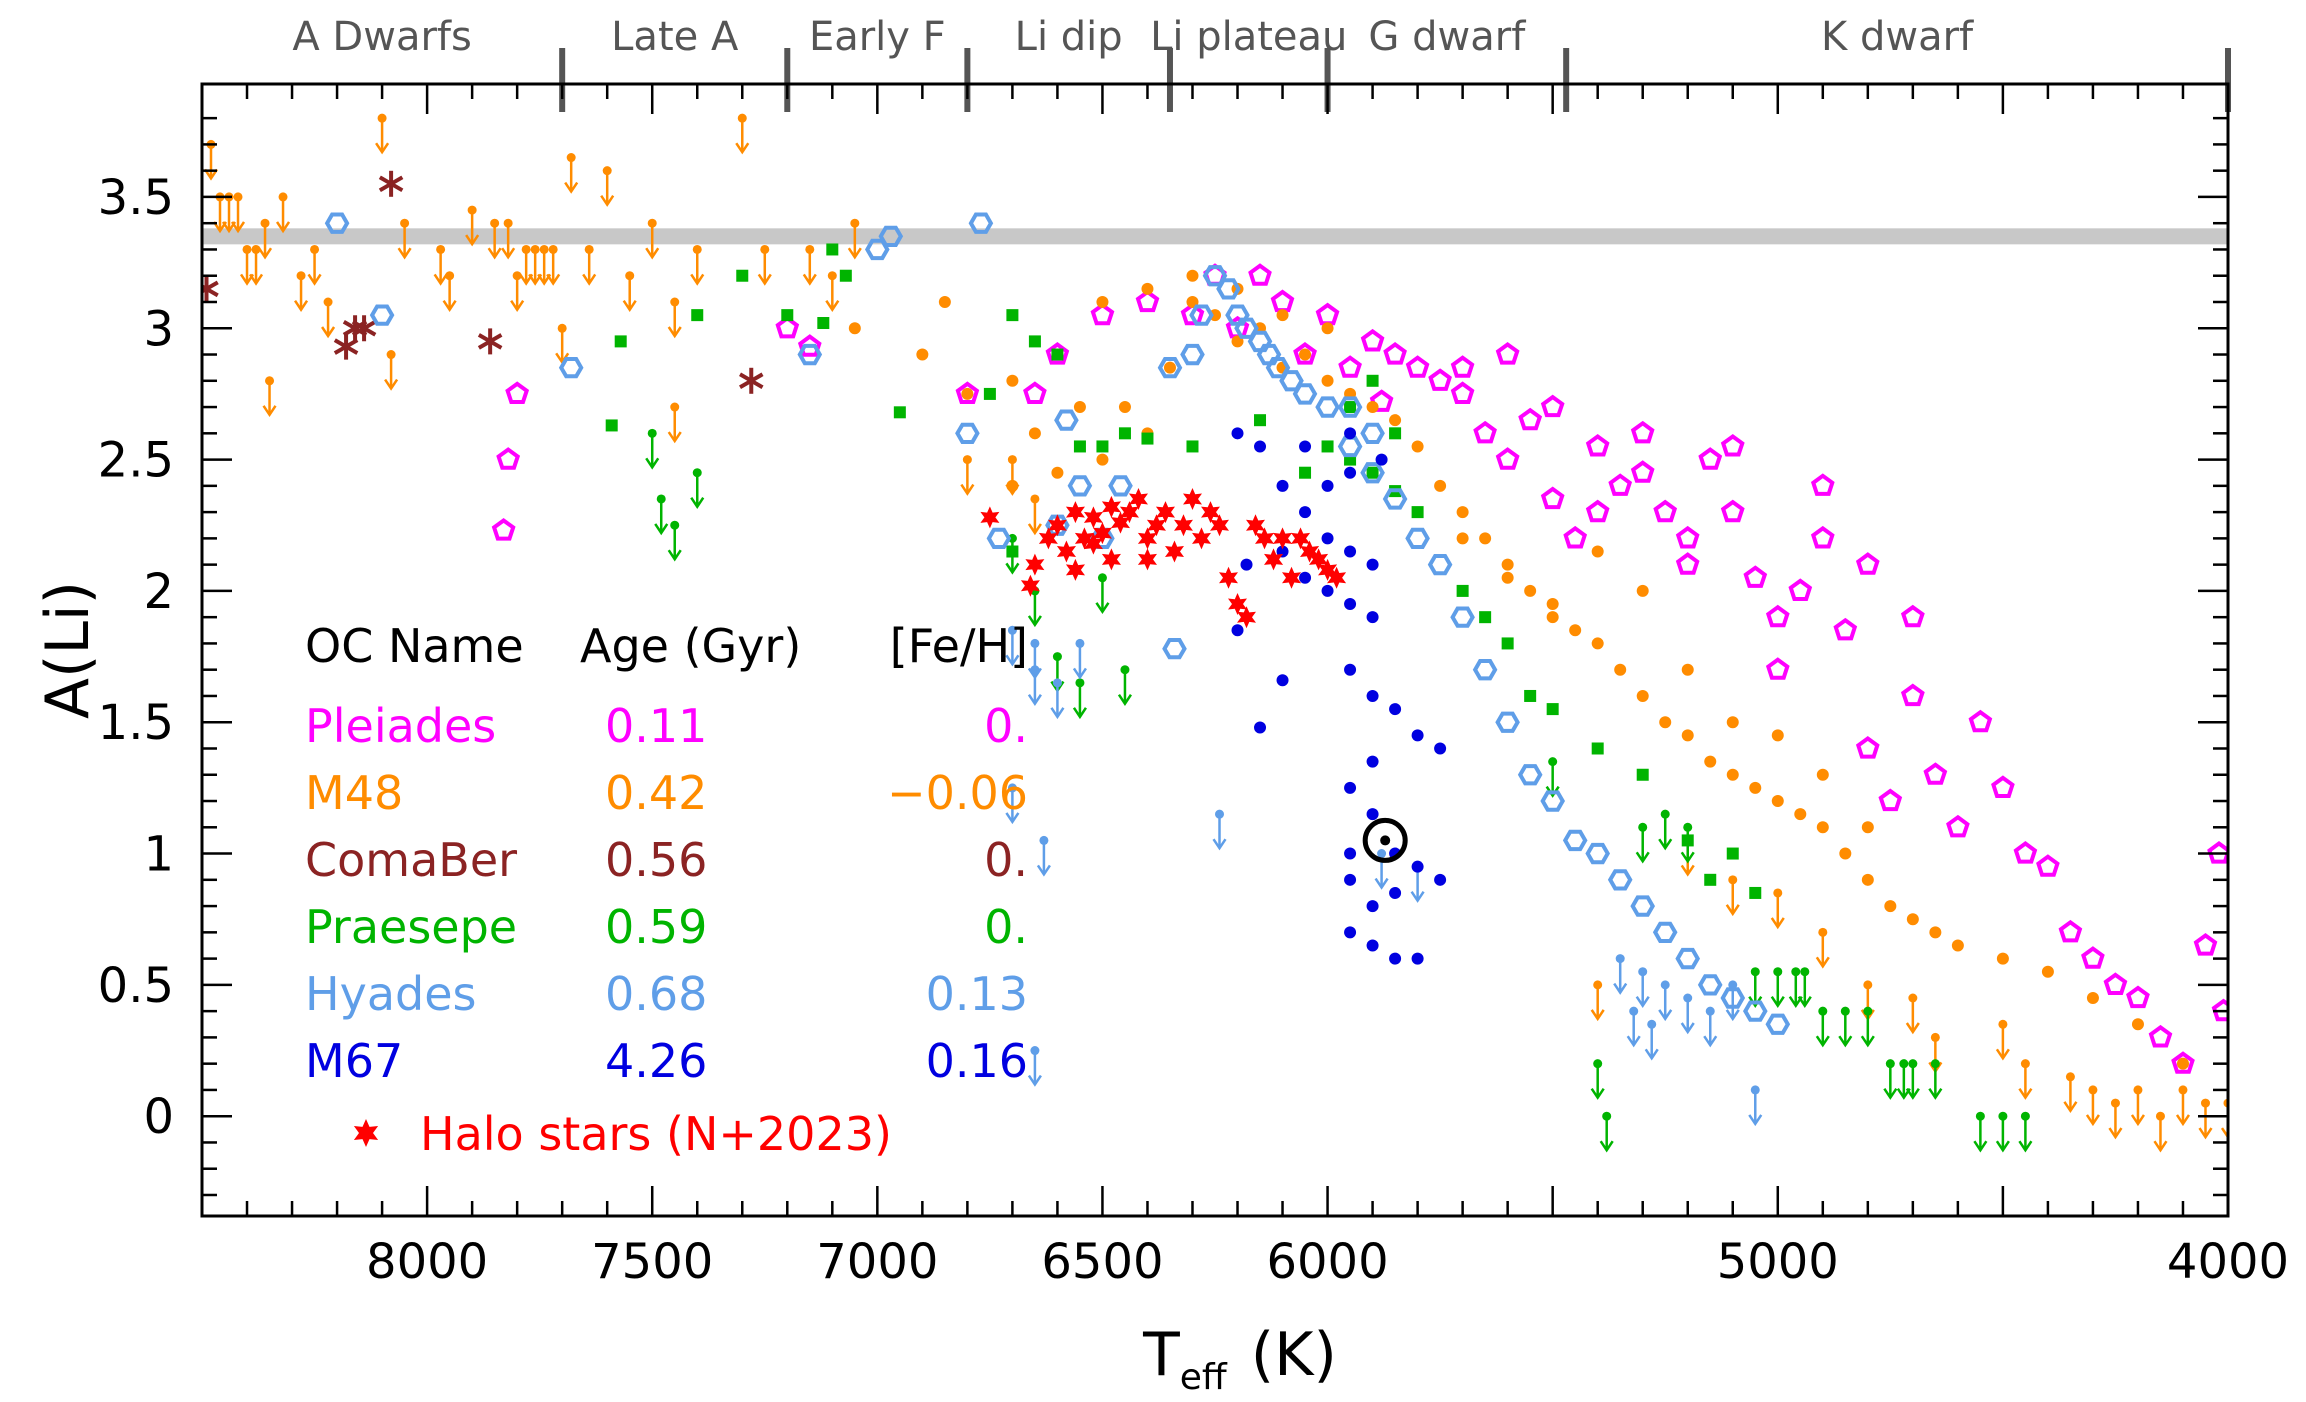 Image resolution: width=2306 pixels, height=1402 pixels. I want to click on legend-age: 0.56, so click(656, 860).